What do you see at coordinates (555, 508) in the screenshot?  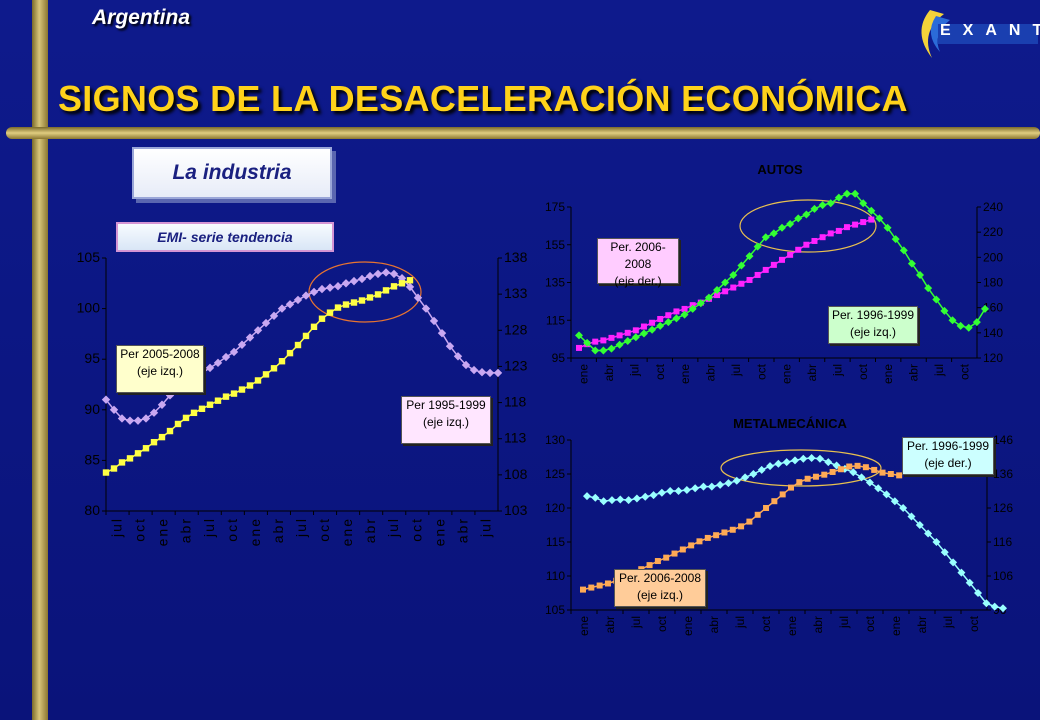 I see `y-left-tick-label: 120` at bounding box center [555, 508].